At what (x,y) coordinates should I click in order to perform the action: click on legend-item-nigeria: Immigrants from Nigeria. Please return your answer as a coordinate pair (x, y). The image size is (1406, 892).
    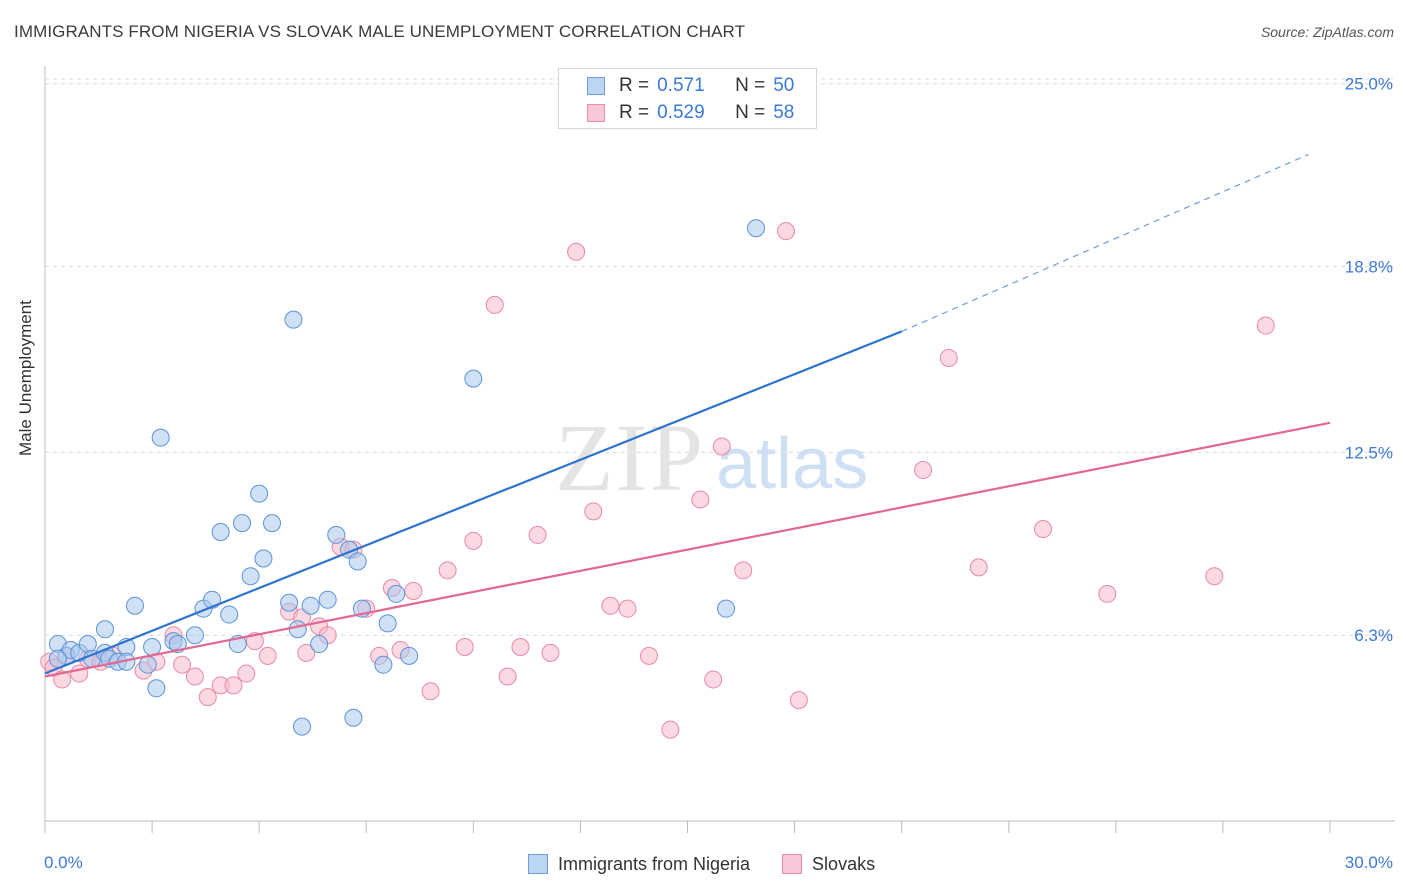
    Looking at the image, I should click on (639, 864).